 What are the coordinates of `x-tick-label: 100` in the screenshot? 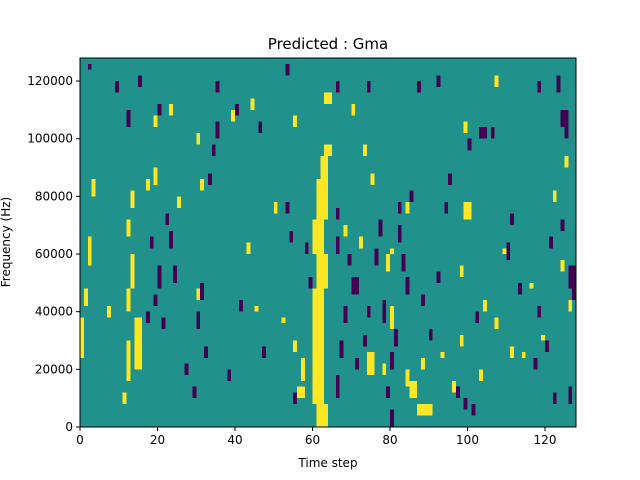 It's located at (467, 440).